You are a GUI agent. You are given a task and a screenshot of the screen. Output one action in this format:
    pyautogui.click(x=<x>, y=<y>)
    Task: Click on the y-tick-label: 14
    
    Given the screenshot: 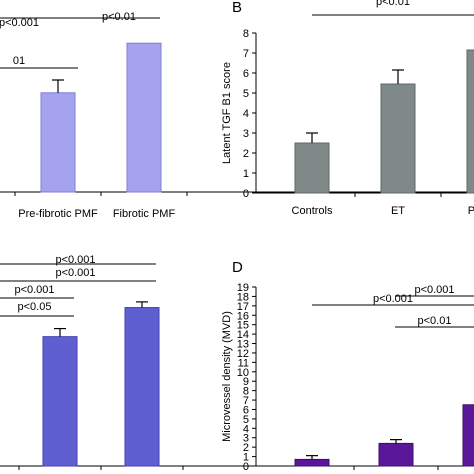 What is the action you would take?
    pyautogui.click(x=243, y=335)
    